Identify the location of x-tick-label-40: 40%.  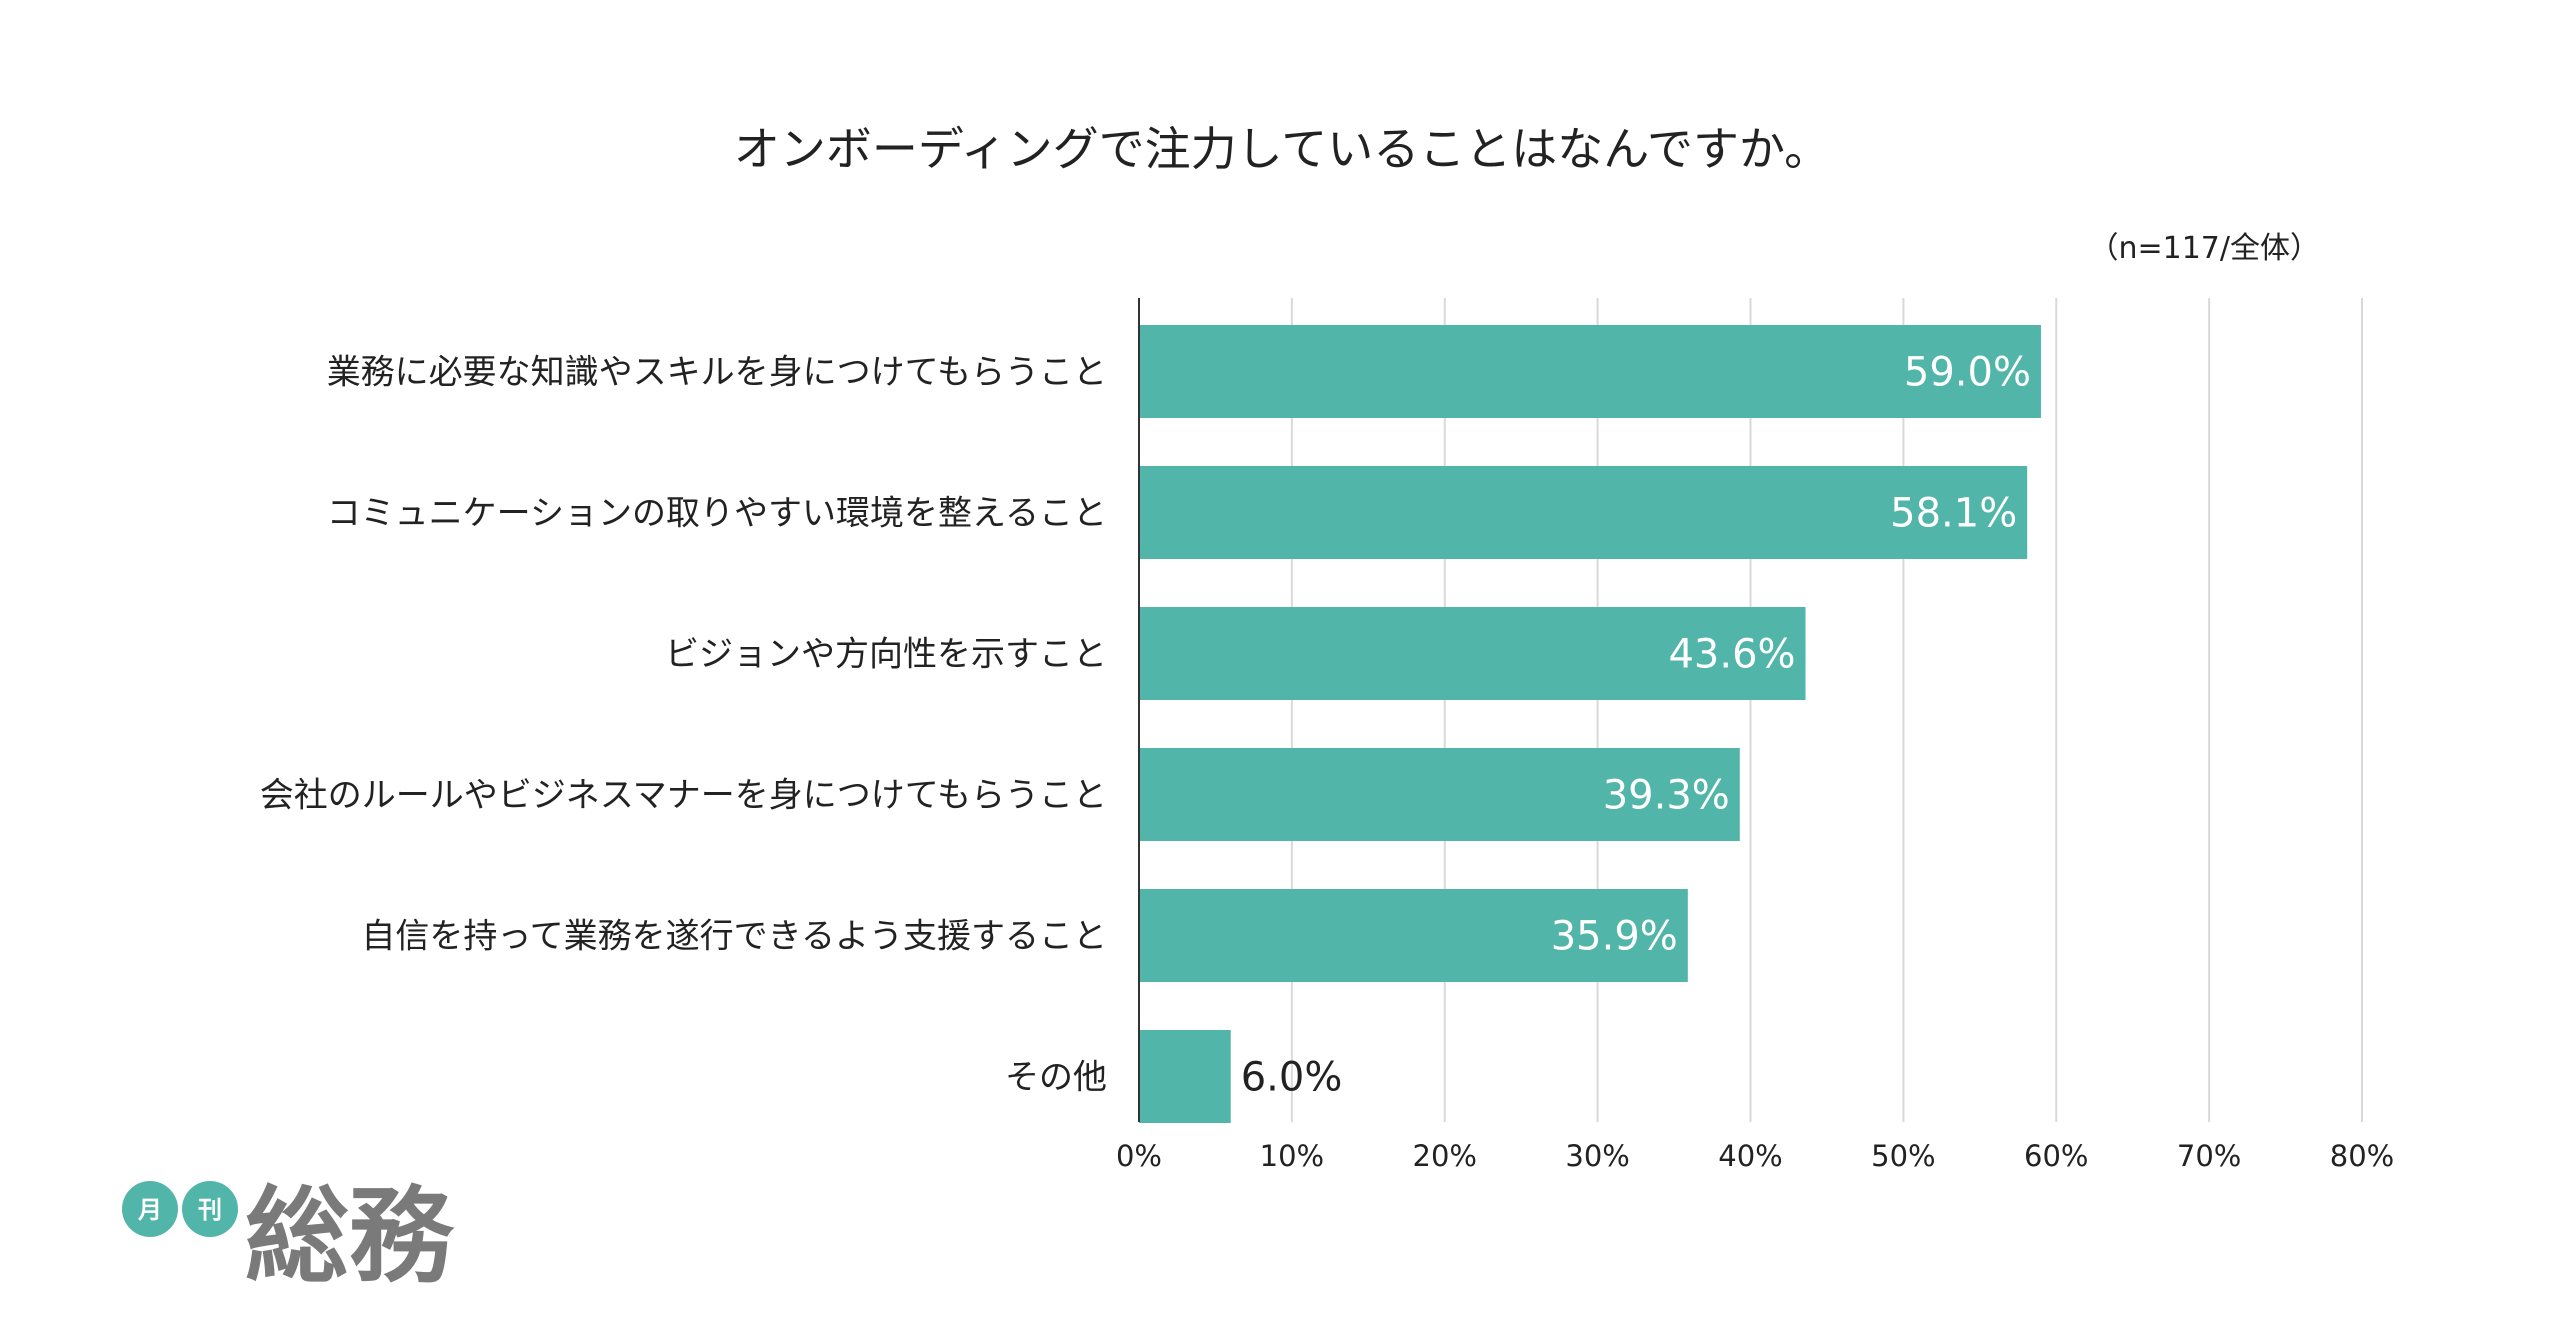
(1750, 1156).